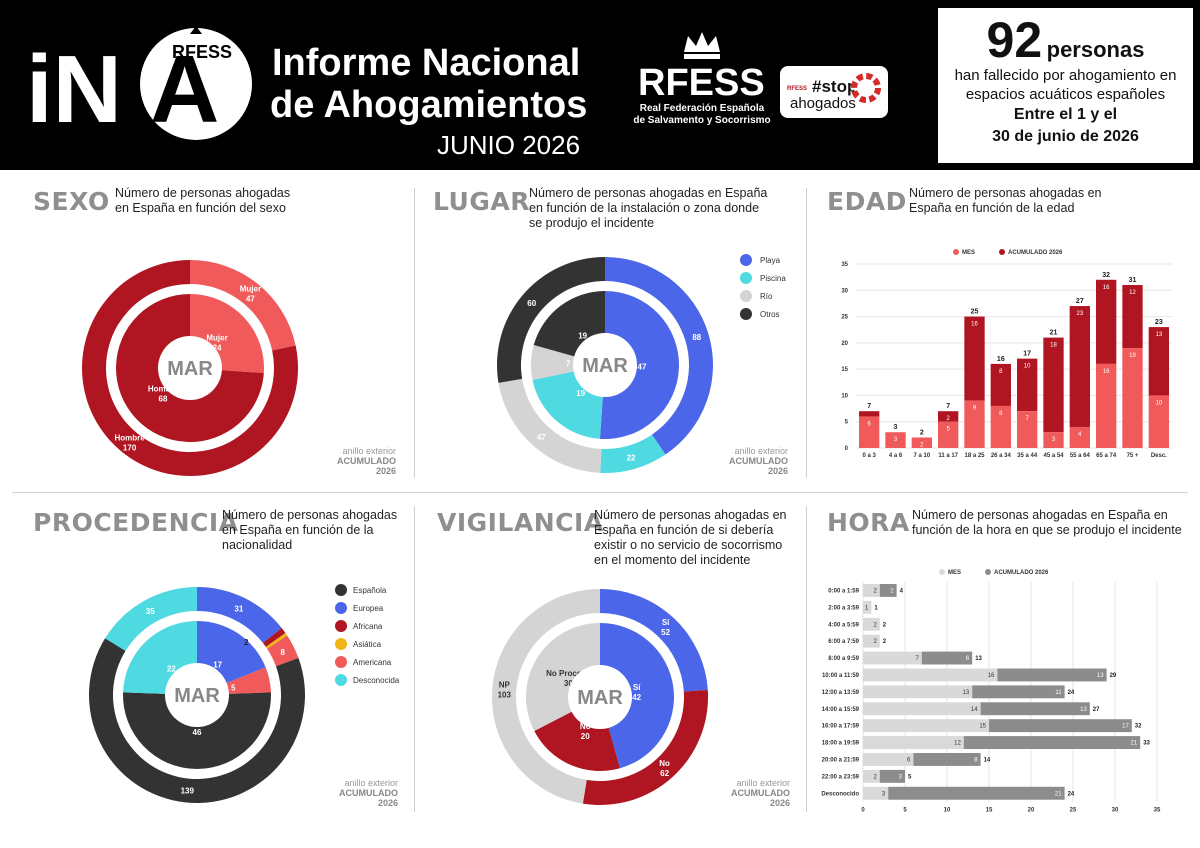 The width and height of the screenshot is (1200, 848). Describe the element at coordinates (761, 451) in the screenshot. I see `ring-note-line1: anillo exterior` at that location.